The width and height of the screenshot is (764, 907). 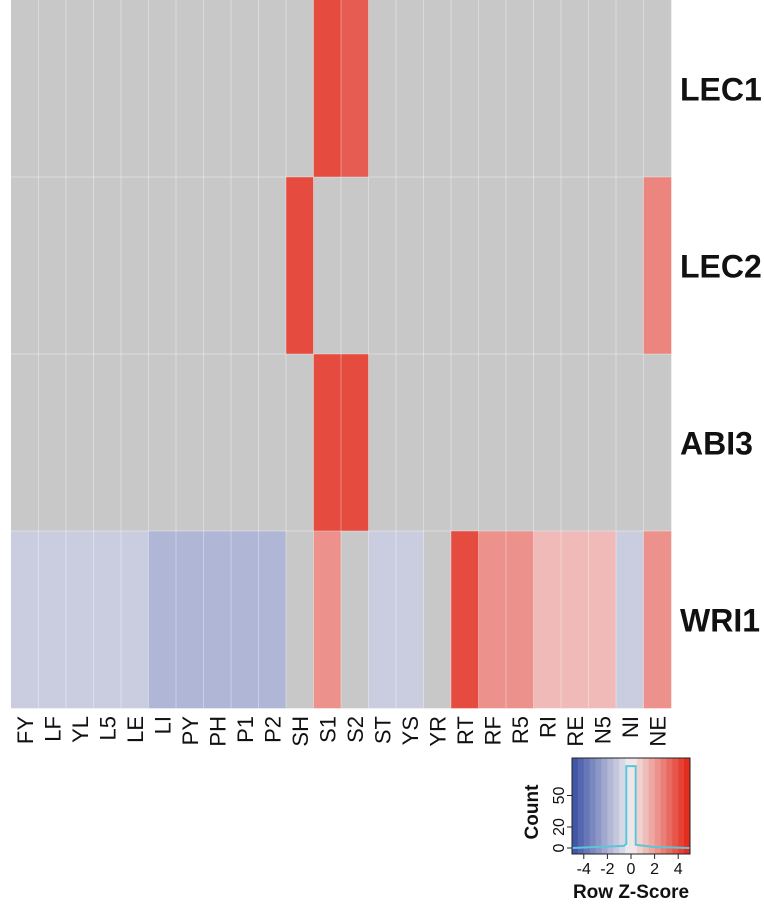 I want to click on color-key-x-tick-label: 4, so click(x=678, y=869).